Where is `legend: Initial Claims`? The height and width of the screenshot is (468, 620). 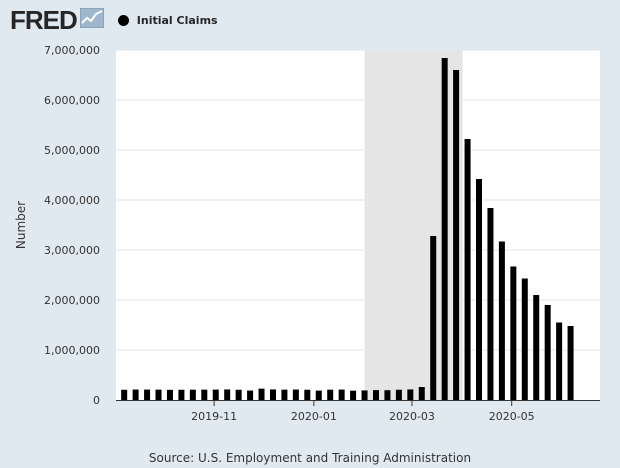
legend: Initial Claims is located at coordinates (167, 20).